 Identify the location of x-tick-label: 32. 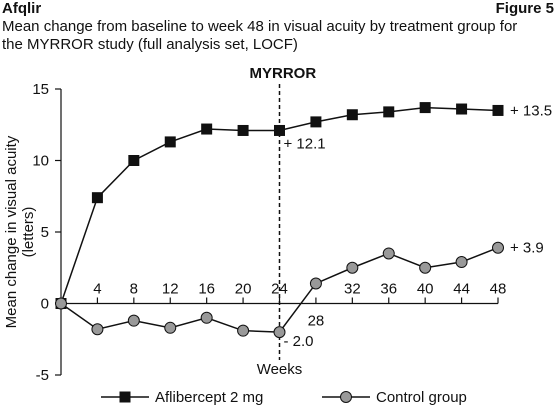
(352, 289).